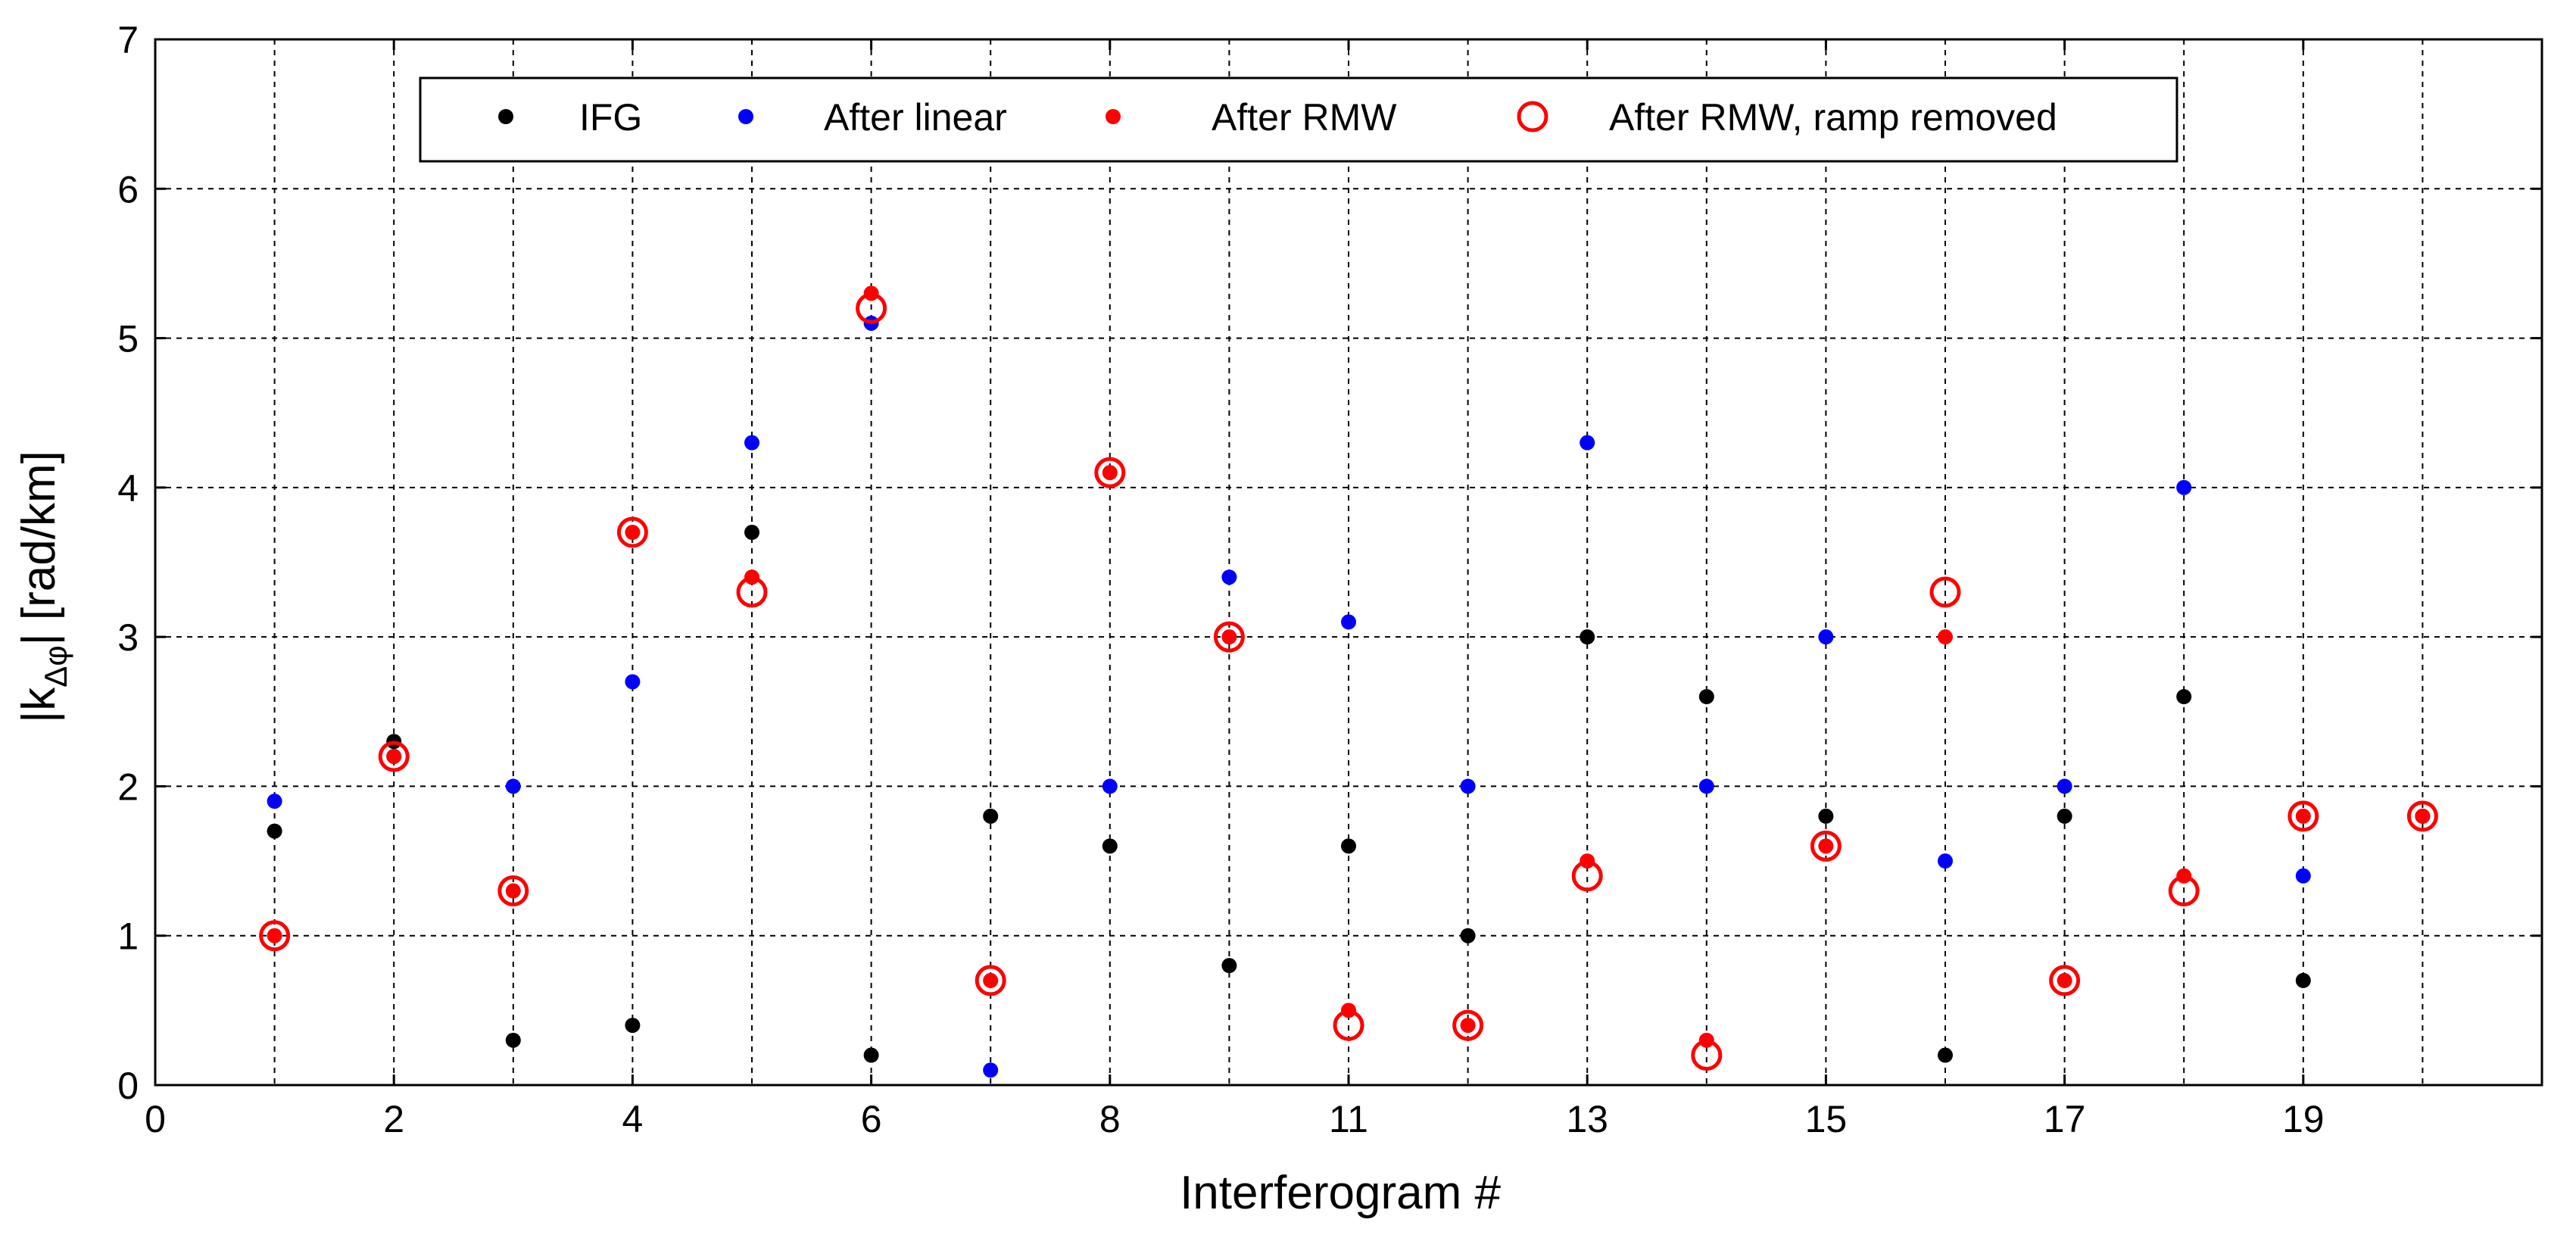 The image size is (2576, 1235). Describe the element at coordinates (1340, 1193) in the screenshot. I see `x-axis-title: Interferogram #` at that location.